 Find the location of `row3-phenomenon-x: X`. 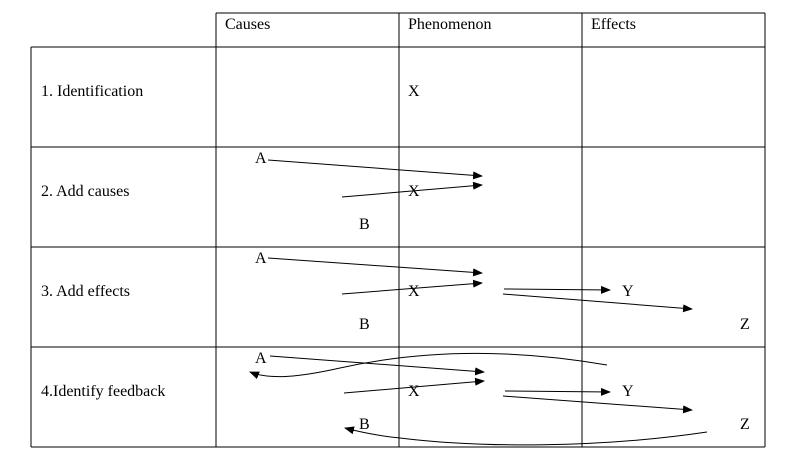

row3-phenomenon-x: X is located at coordinates (414, 291).